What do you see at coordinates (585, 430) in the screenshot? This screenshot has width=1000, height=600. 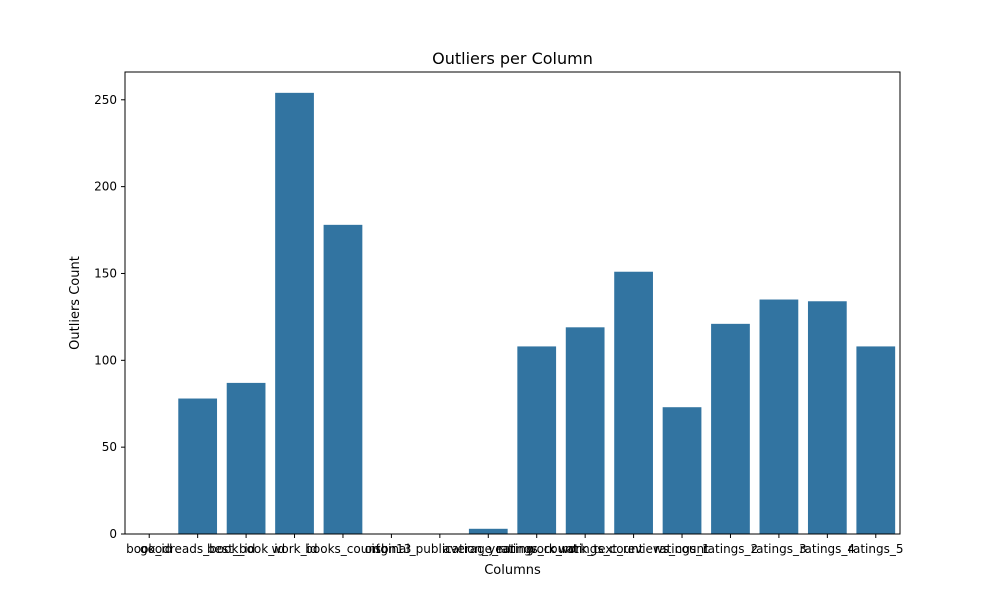 I see `bar-work_ratings_count` at bounding box center [585, 430].